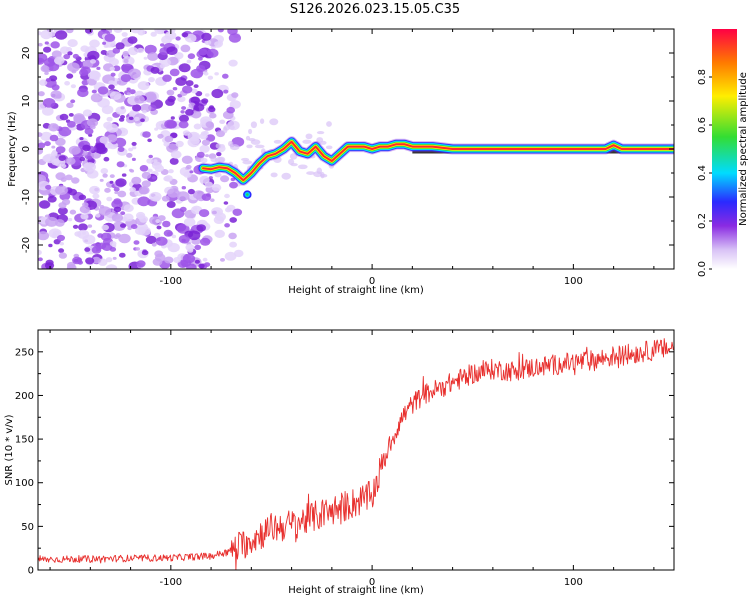 This screenshot has height=600, width=750. Describe the element at coordinates (26, 245) in the screenshot. I see `y-tick-label: -20` at that location.